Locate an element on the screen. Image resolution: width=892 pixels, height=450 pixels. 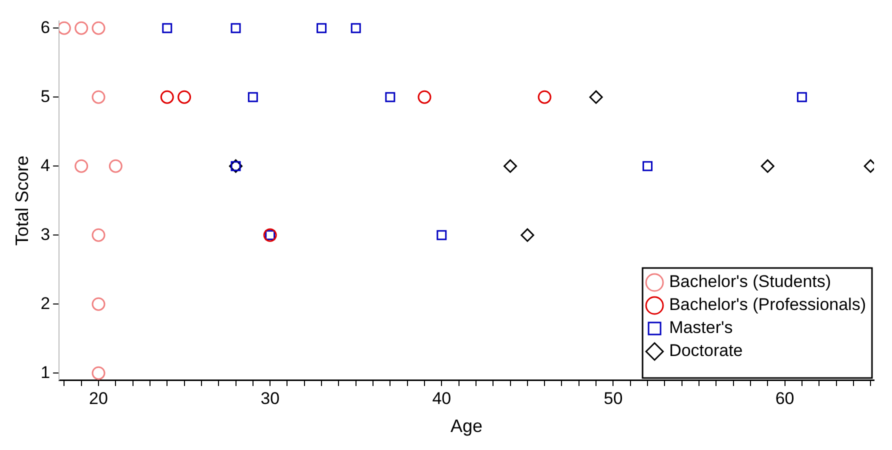
legend-label: Master's is located at coordinates (701, 328).